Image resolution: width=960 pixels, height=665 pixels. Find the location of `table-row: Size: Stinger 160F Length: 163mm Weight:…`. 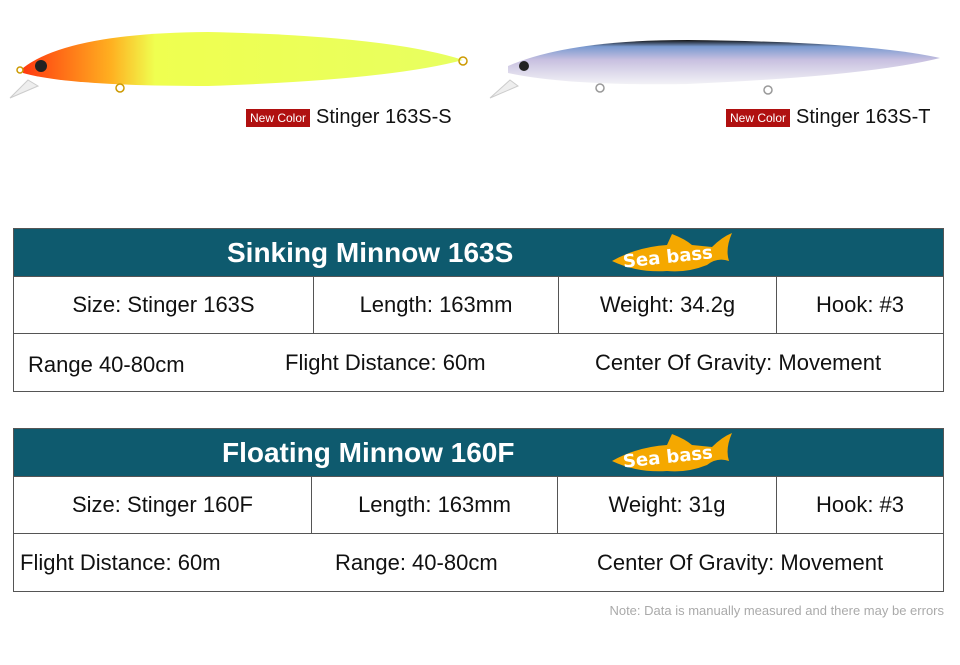

table-row: Size: Stinger 160F Length: 163mm Weight:… is located at coordinates (478, 504).